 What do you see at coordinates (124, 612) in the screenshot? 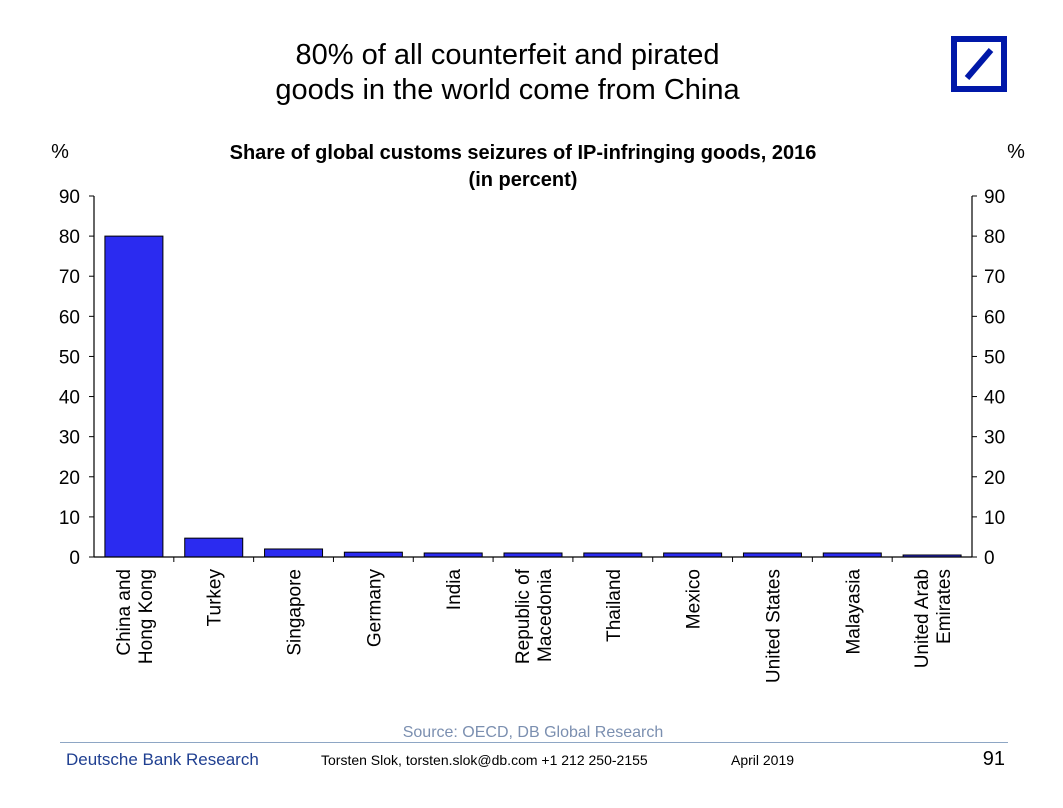
I see `x-category-label: China and` at bounding box center [124, 612].